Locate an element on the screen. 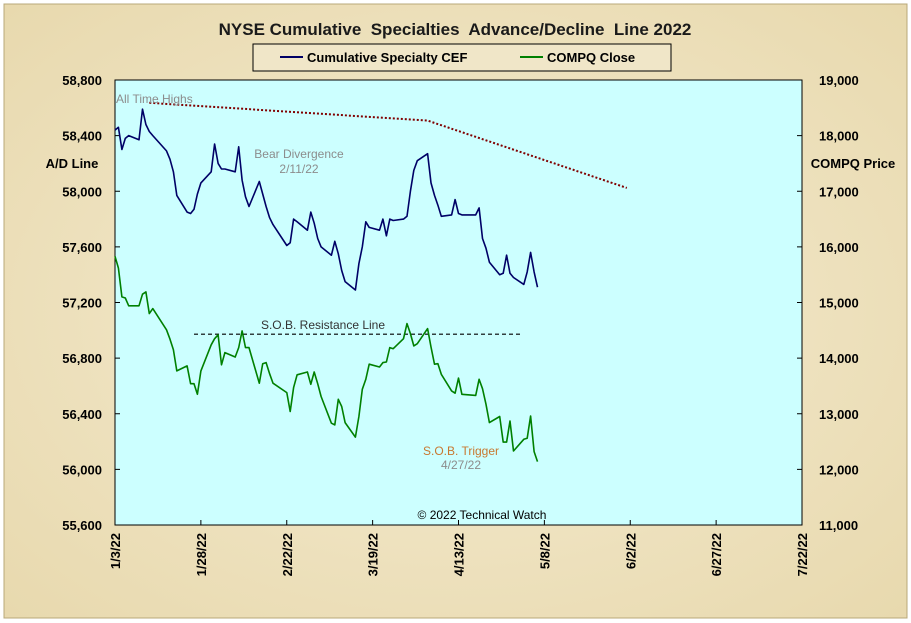  y-right-tick-label: 15,000 is located at coordinates (839, 303).